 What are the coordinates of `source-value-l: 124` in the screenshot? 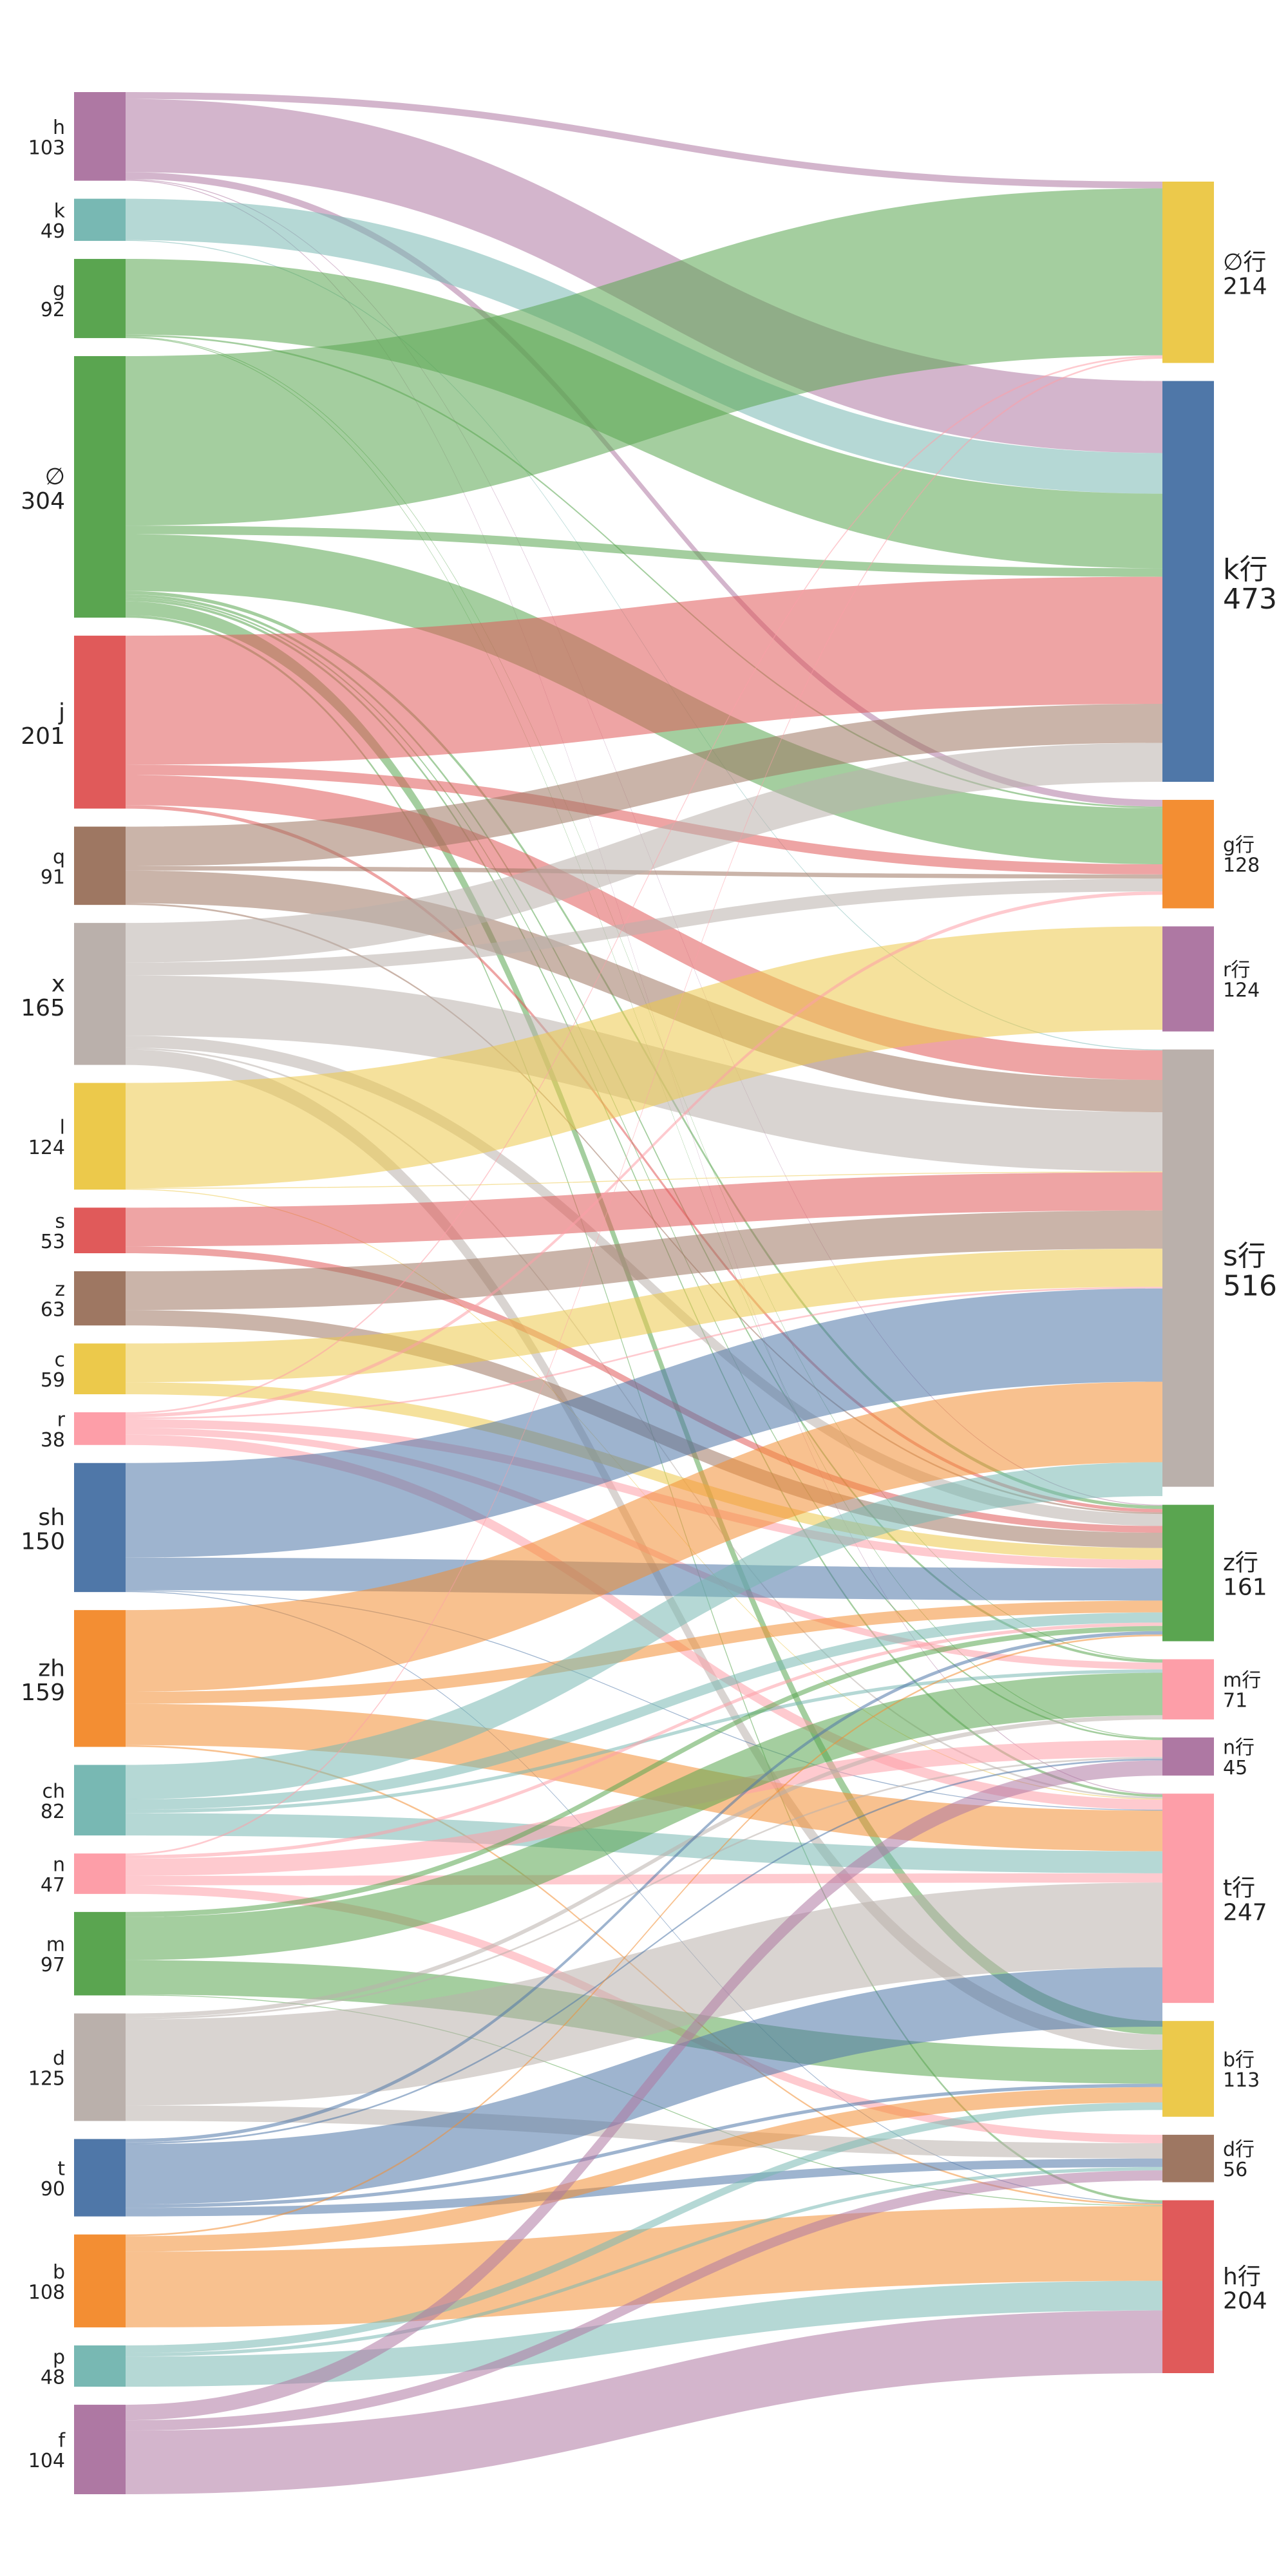 It's located at (46, 1148).